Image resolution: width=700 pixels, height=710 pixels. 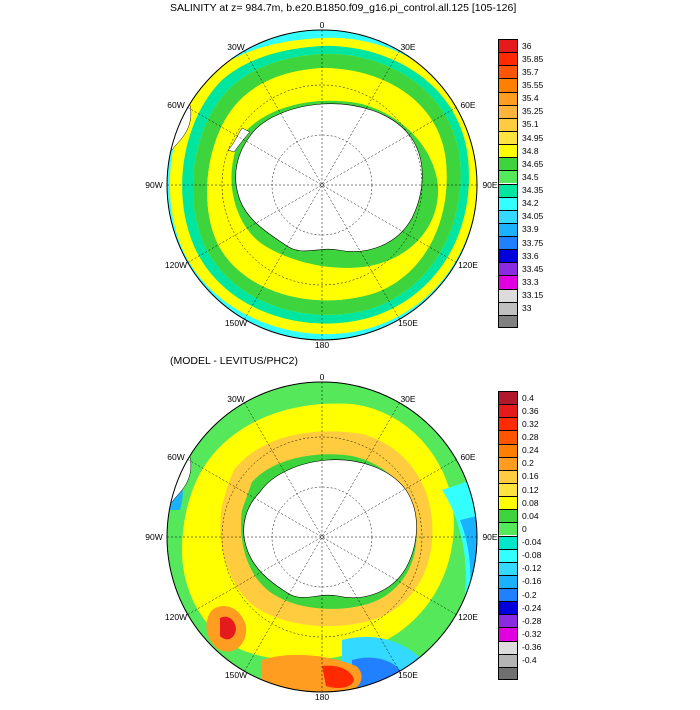 I want to click on colorbar-label: 34.65, so click(x=533, y=163).